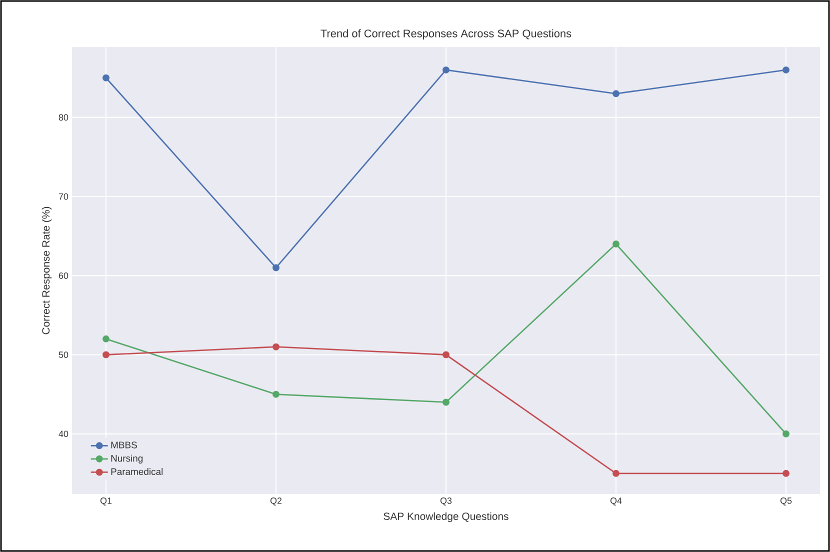 The height and width of the screenshot is (552, 830). Describe the element at coordinates (63, 117) in the screenshot. I see `y-tick-label: 80` at that location.